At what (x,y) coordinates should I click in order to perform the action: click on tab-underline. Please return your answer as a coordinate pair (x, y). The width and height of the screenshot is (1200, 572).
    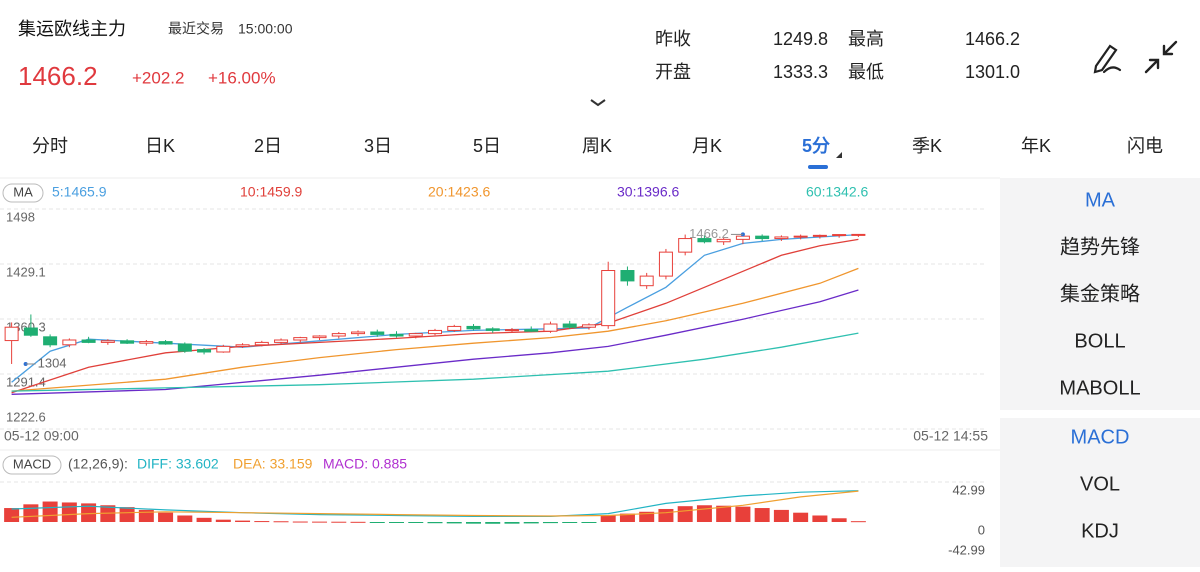
    Looking at the image, I should click on (818, 167).